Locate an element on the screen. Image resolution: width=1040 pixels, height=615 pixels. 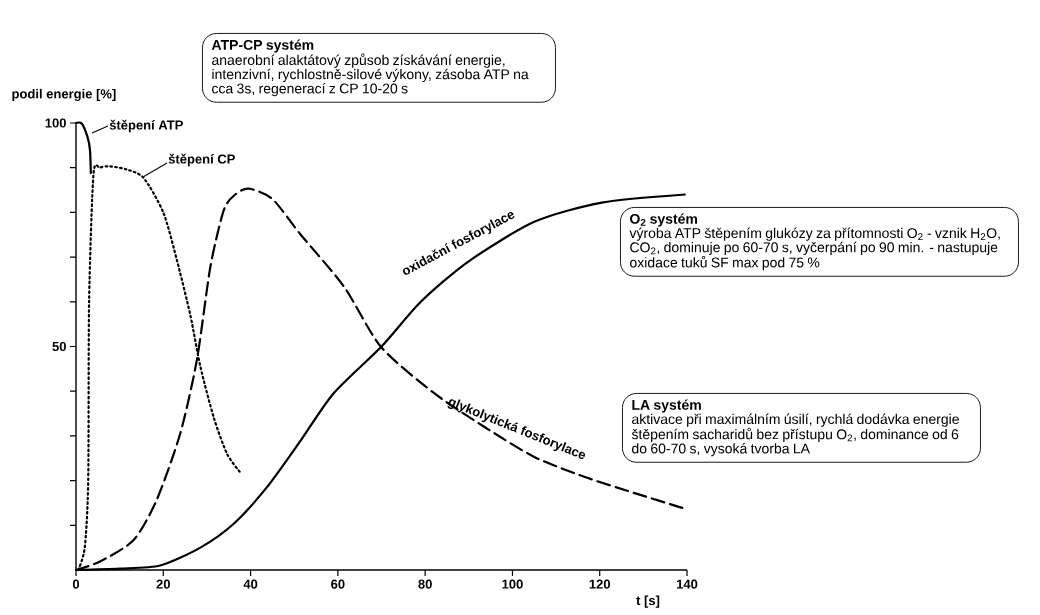
x-tick-label: 0 is located at coordinates (76, 584).